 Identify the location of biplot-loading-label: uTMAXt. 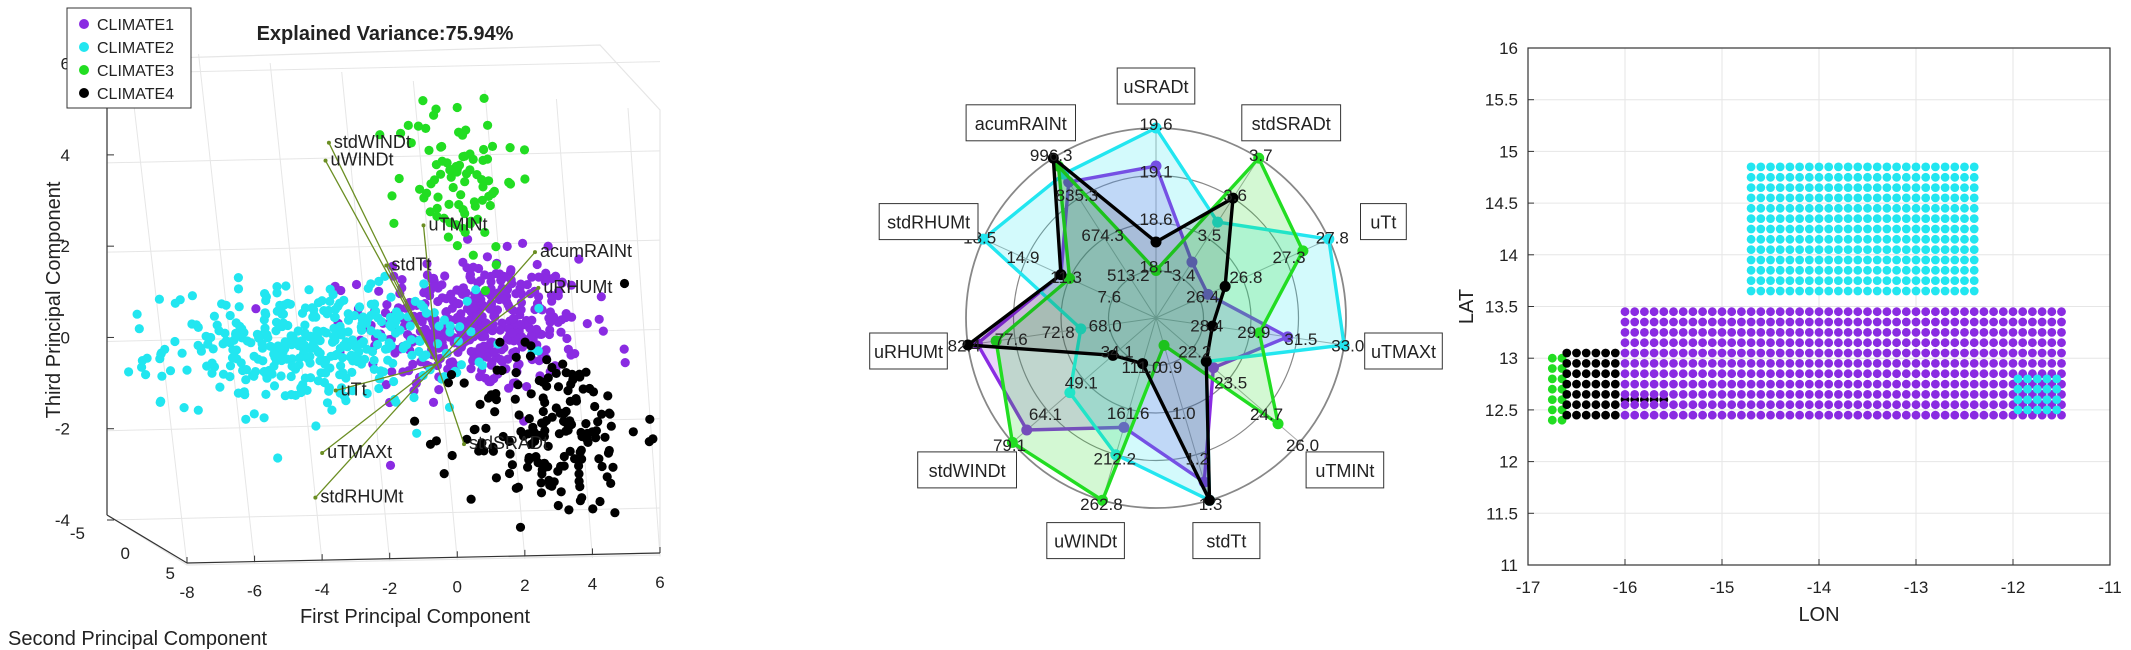
(359, 452).